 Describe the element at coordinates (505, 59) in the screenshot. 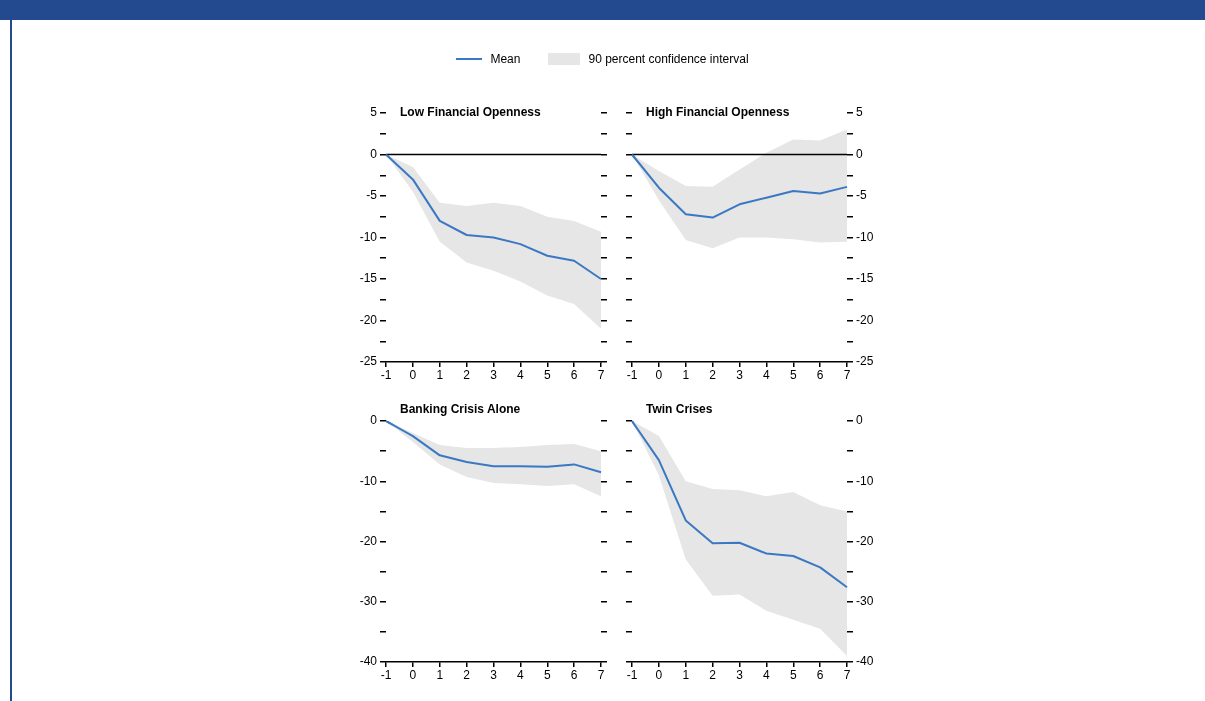

I see `legend-label: Mean` at that location.